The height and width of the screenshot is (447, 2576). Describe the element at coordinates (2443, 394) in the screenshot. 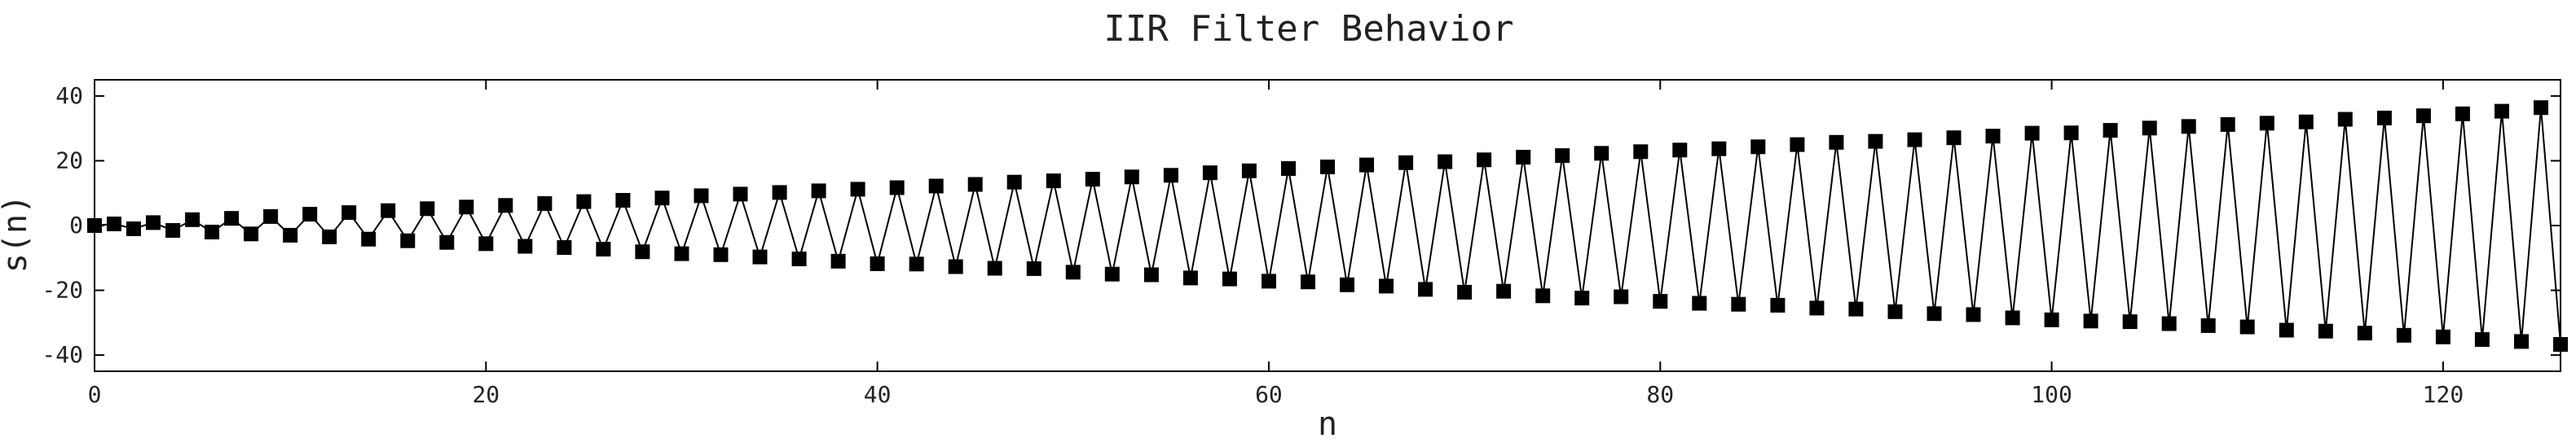

I see `x-tick-label: 120` at that location.